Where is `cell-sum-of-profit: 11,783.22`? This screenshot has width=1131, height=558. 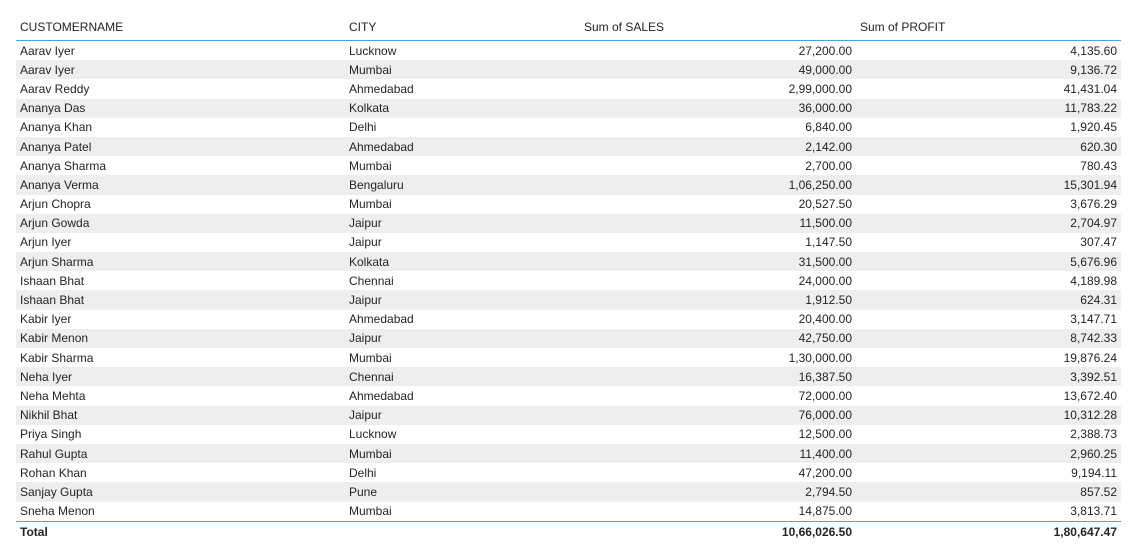 cell-sum-of-profit: 11,783.22 is located at coordinates (988, 108).